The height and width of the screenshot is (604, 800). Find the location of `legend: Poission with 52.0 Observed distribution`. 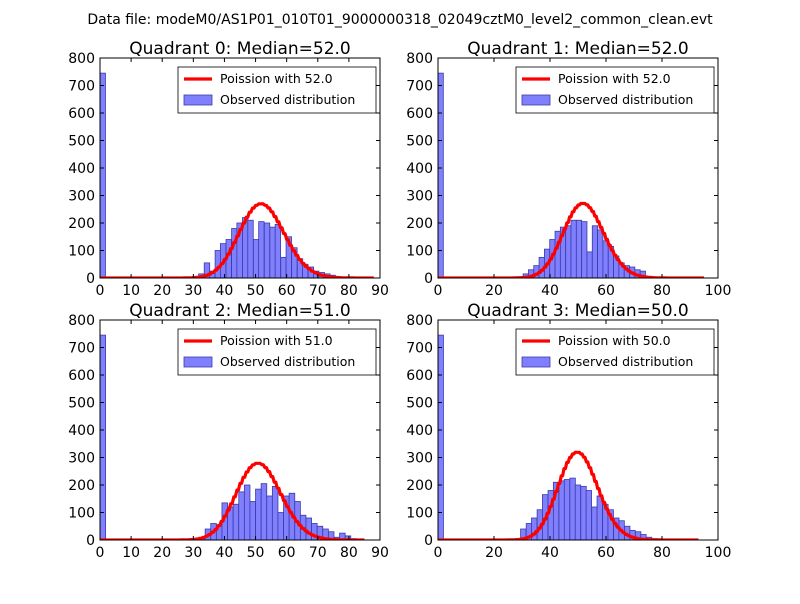

legend: Poission with 52.0 Observed distribution is located at coordinates (615, 90).